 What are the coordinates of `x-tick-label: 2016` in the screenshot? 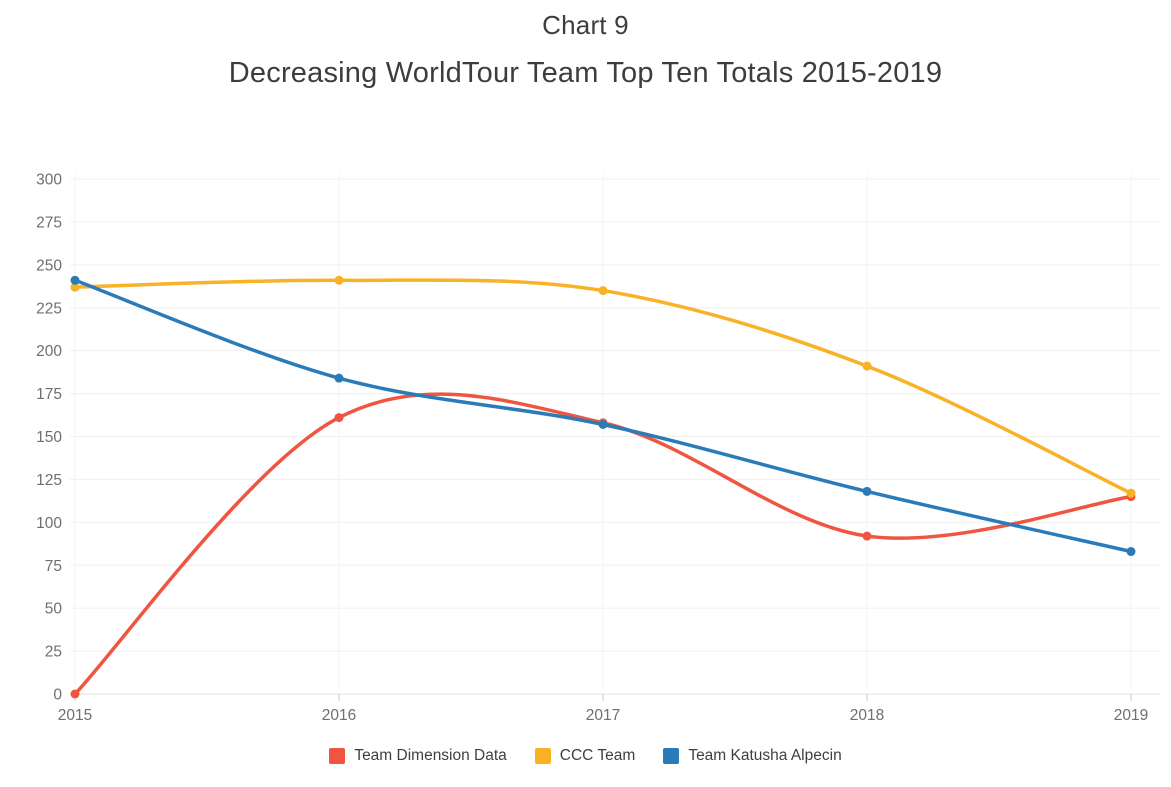 It's located at (339, 715).